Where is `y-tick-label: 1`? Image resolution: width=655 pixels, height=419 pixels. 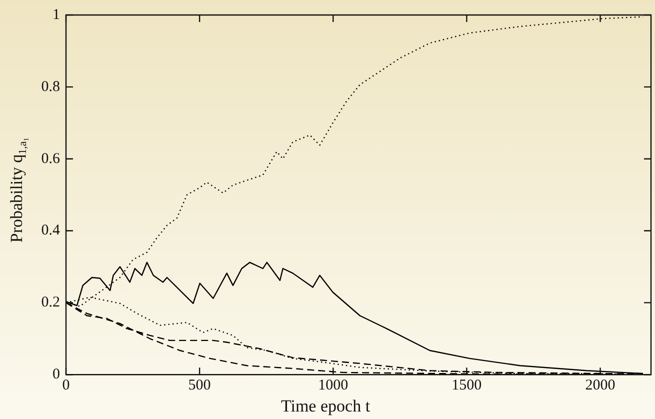
y-tick-label: 1 is located at coordinates (56, 14).